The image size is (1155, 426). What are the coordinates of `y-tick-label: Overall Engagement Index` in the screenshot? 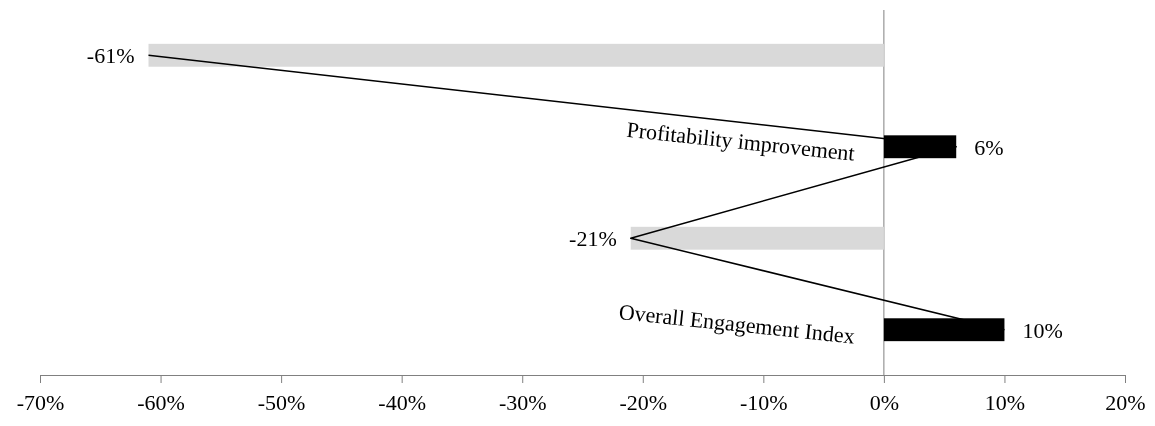 It's located at (736, 324).